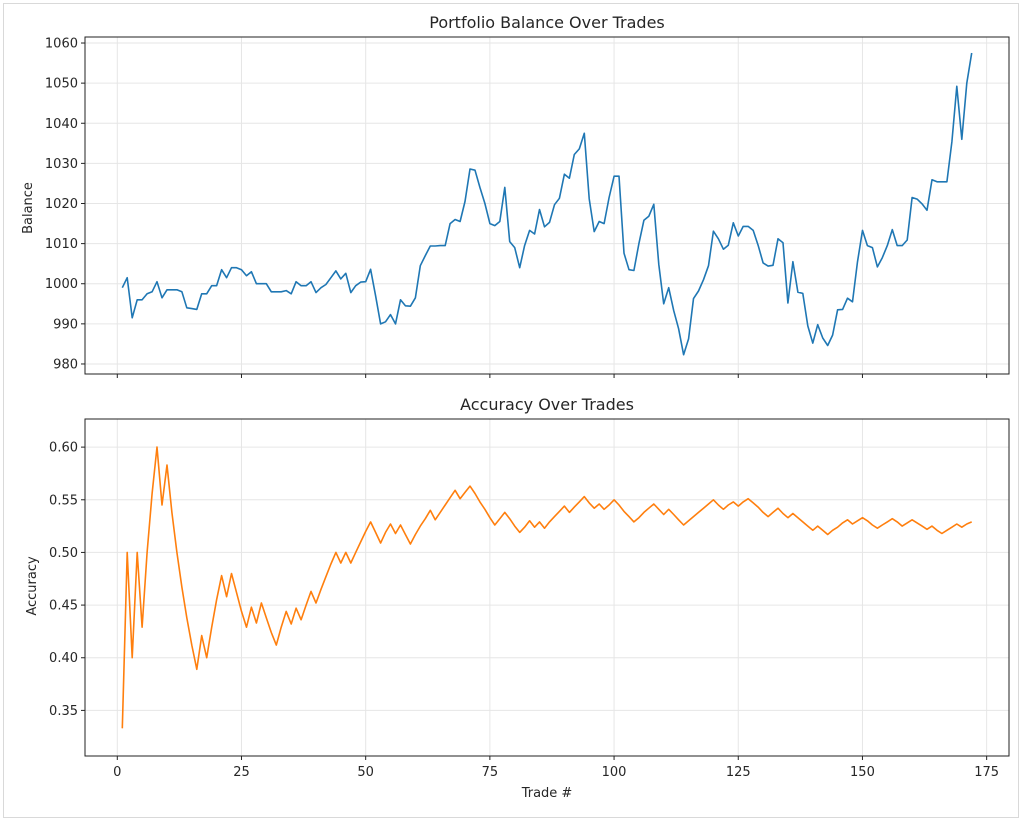 This screenshot has height=825, width=1024. I want to click on balance-ytick-label: 1010, so click(61, 244).